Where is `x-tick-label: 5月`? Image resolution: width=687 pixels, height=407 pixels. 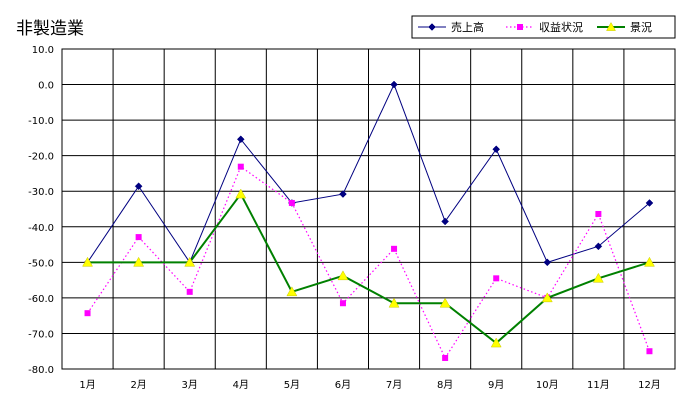 x-tick-label: 5月 is located at coordinates (292, 385).